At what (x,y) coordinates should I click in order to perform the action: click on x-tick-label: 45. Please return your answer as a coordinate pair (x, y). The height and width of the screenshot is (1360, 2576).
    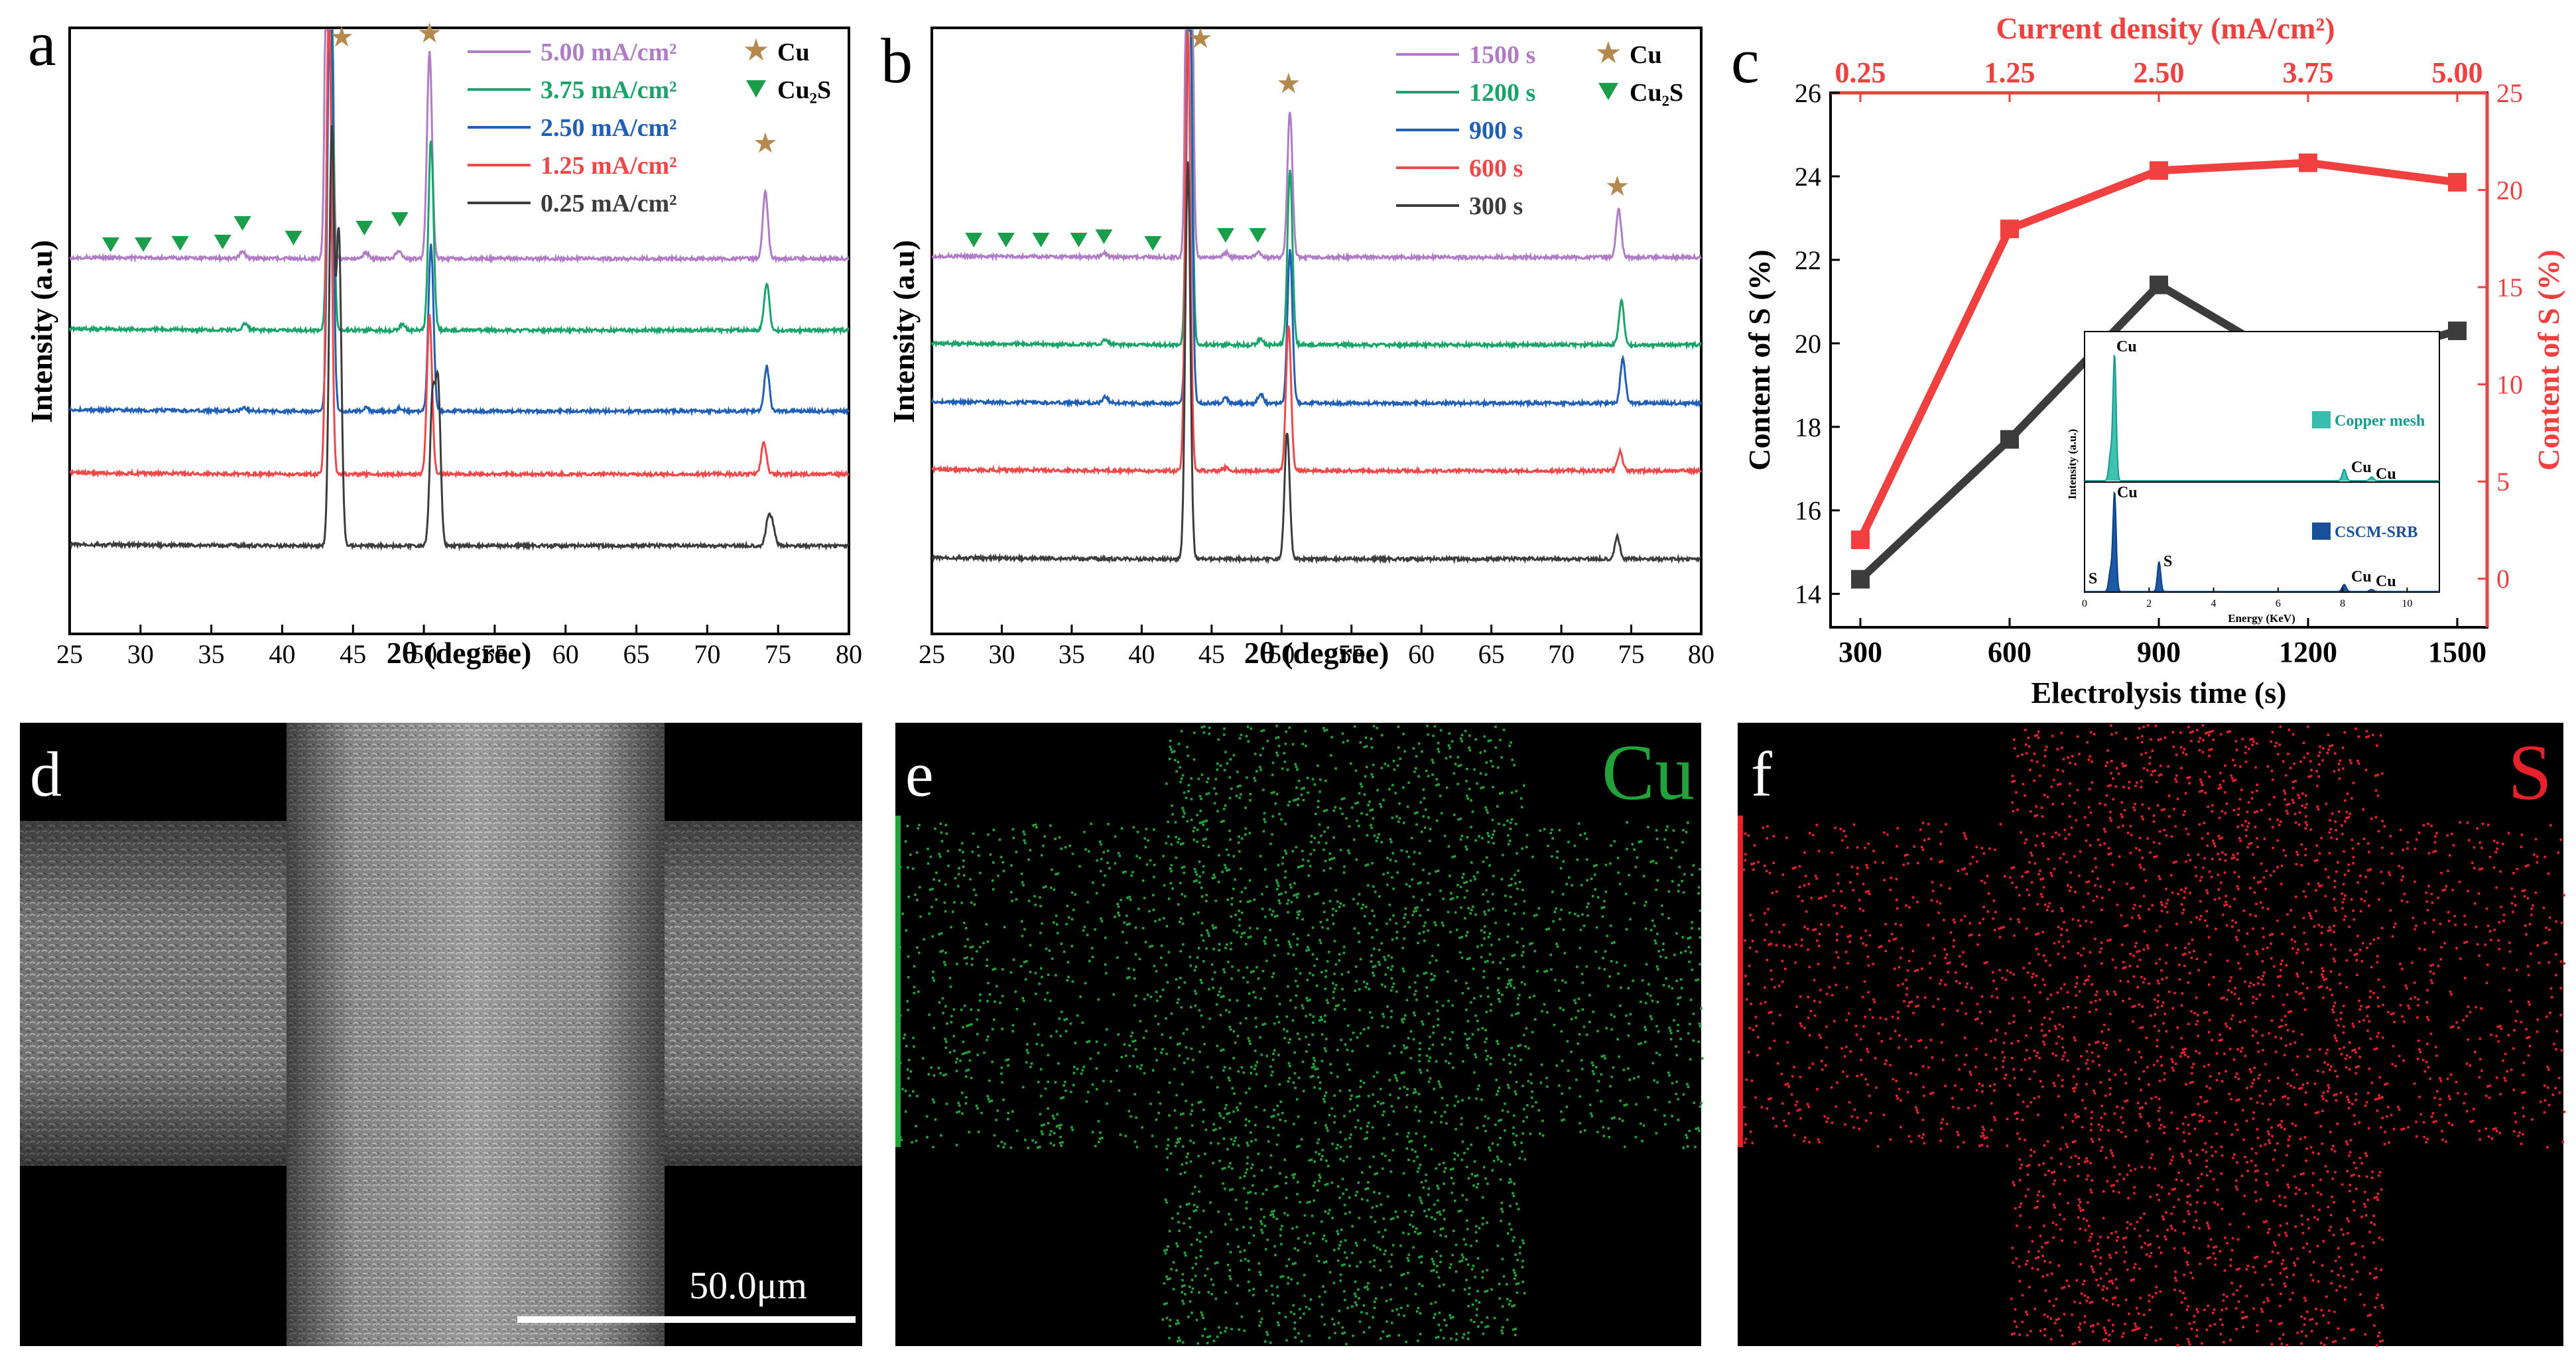
    Looking at the image, I should click on (353, 654).